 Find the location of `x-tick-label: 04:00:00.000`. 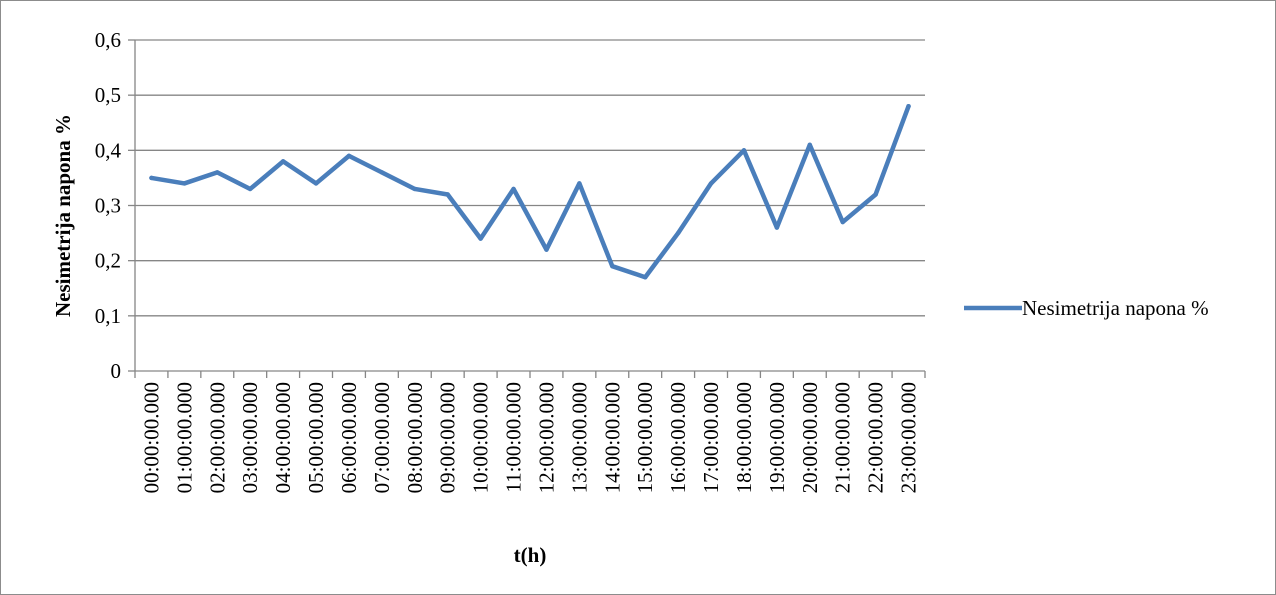

x-tick-label: 04:00:00.000 is located at coordinates (283, 437).